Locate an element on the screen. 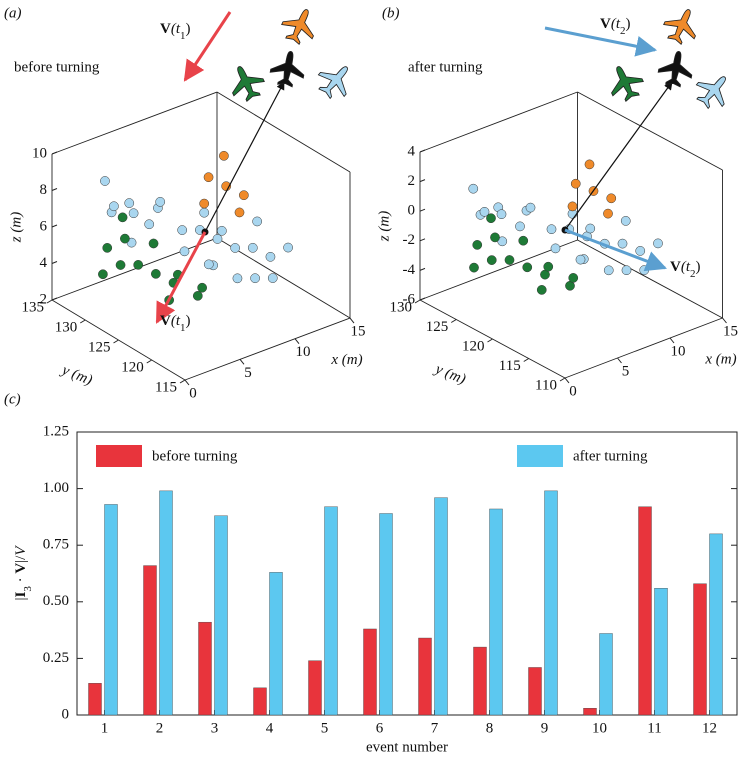  x-tick-label: 3 is located at coordinates (215, 728).